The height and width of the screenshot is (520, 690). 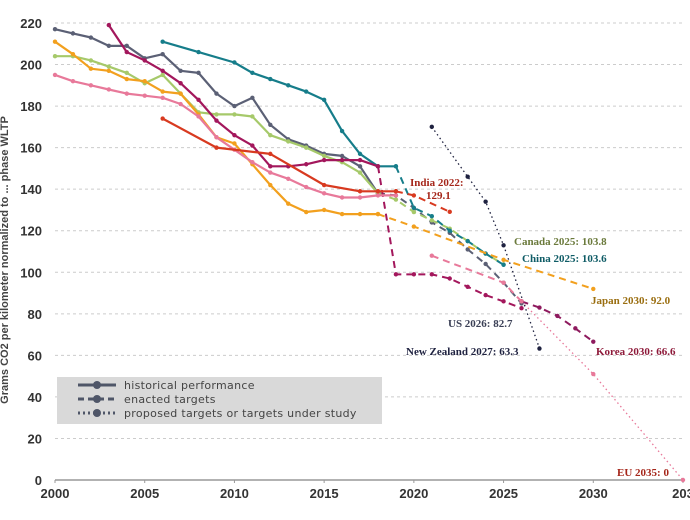 What do you see at coordinates (557, 321) in the screenshot?
I see `line-korea-enacted` at bounding box center [557, 321].